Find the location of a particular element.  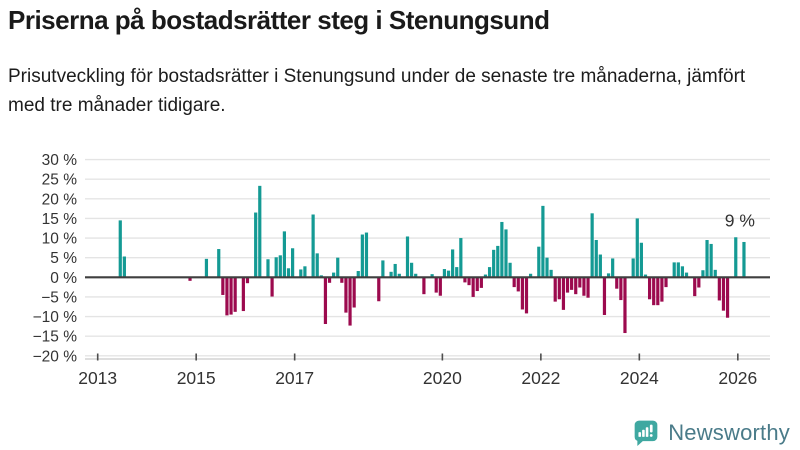

x-tick-label: 2022 is located at coordinates (540, 378).